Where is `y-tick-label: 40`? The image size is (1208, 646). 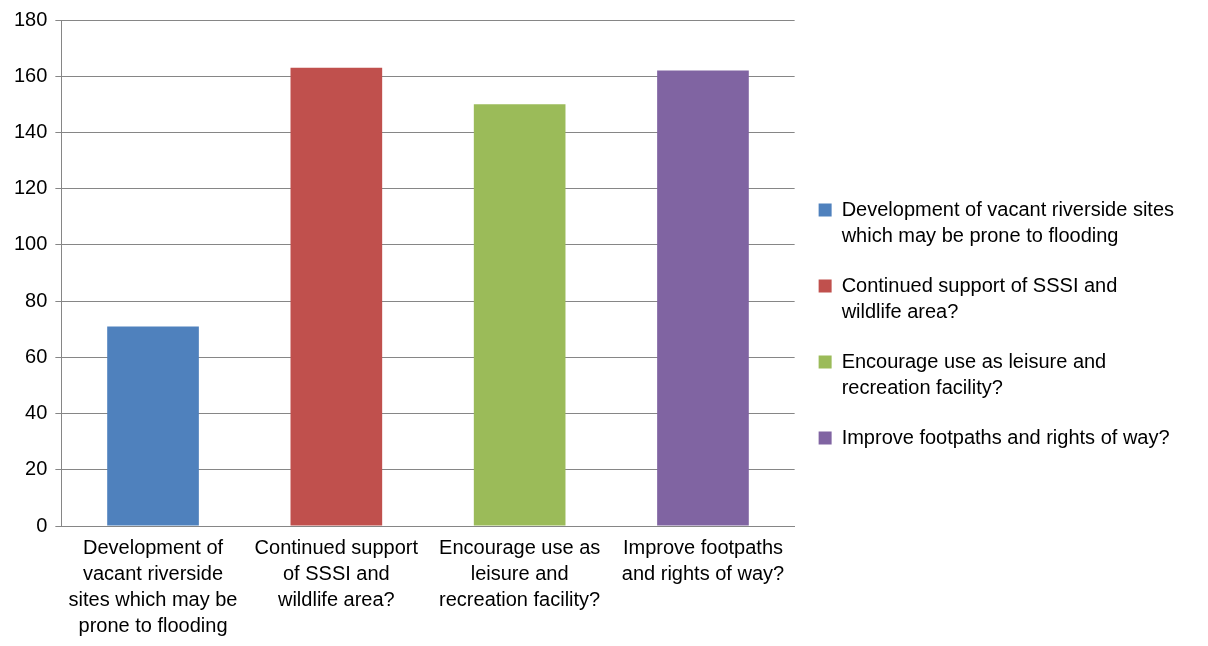
y-tick-label: 40 is located at coordinates (36, 412).